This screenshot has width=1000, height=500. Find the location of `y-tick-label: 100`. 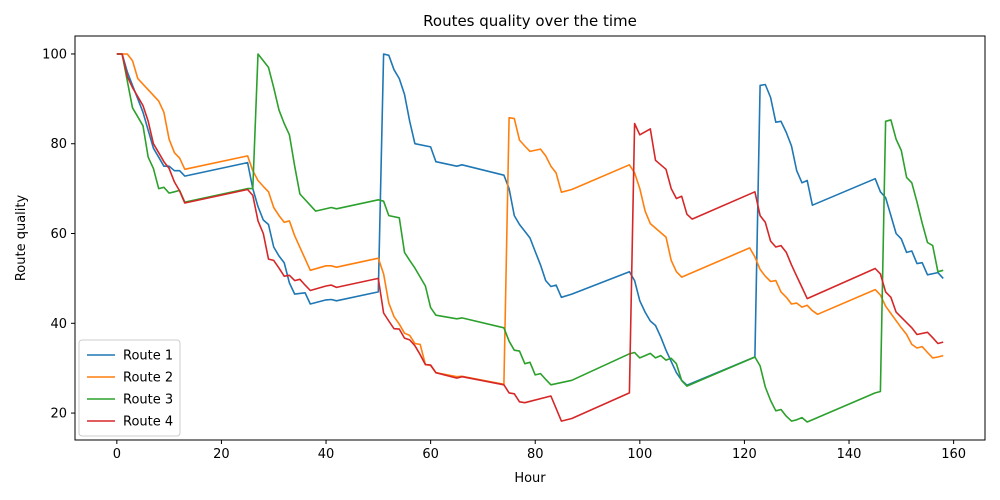

y-tick-label: 100 is located at coordinates (54, 54).